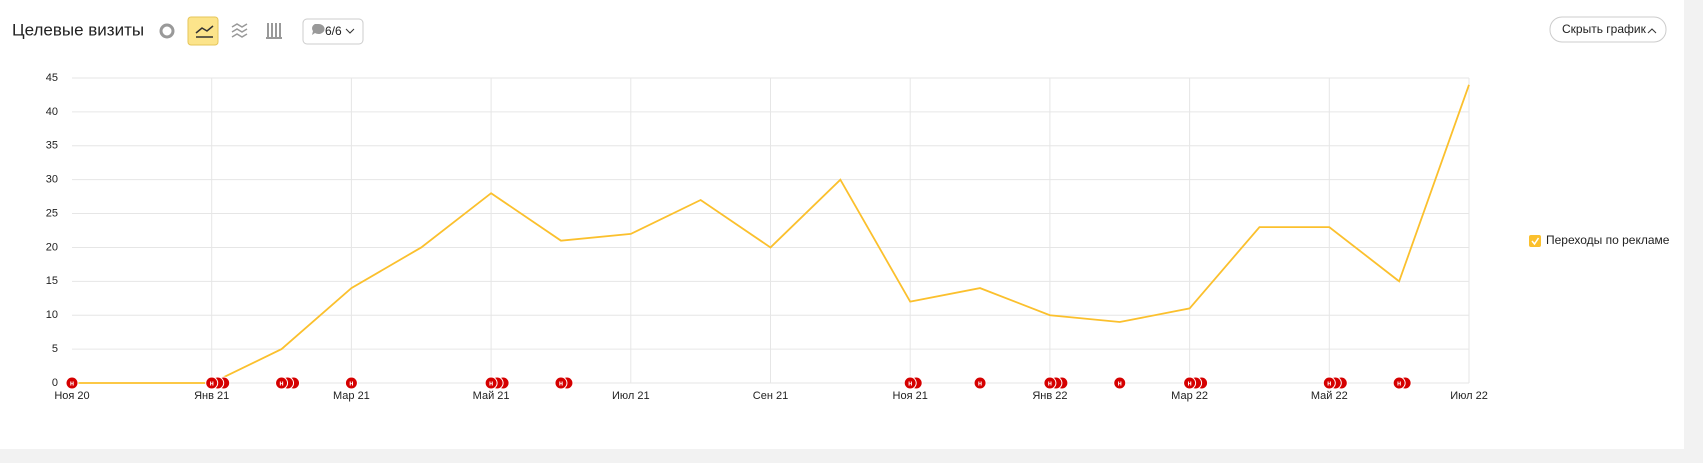  I want to click on y-tick-label: 25, so click(52, 213).